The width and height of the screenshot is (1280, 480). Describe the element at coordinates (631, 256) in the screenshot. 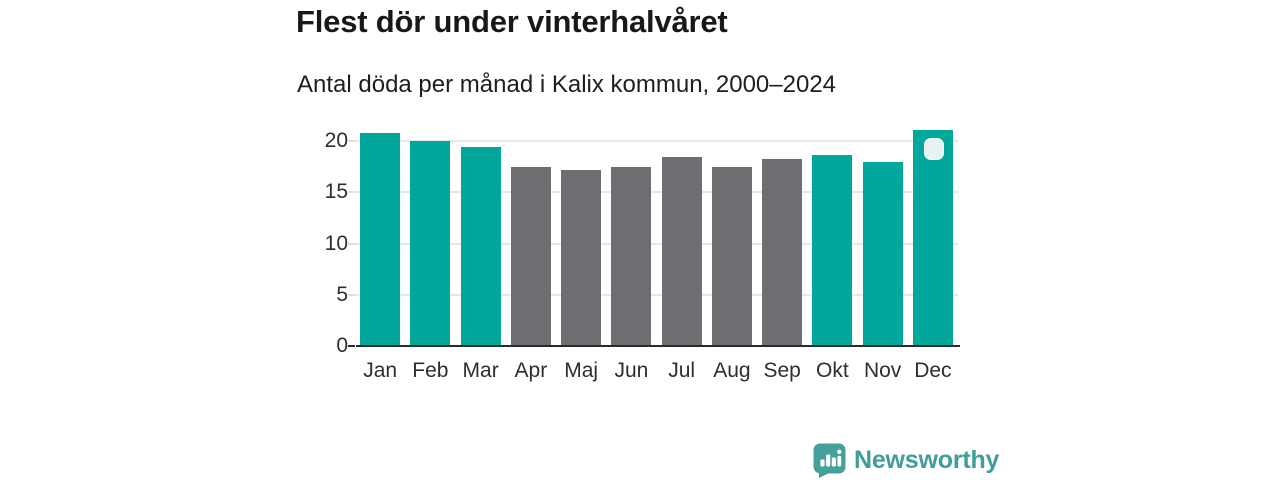

I see `bar-jun` at that location.